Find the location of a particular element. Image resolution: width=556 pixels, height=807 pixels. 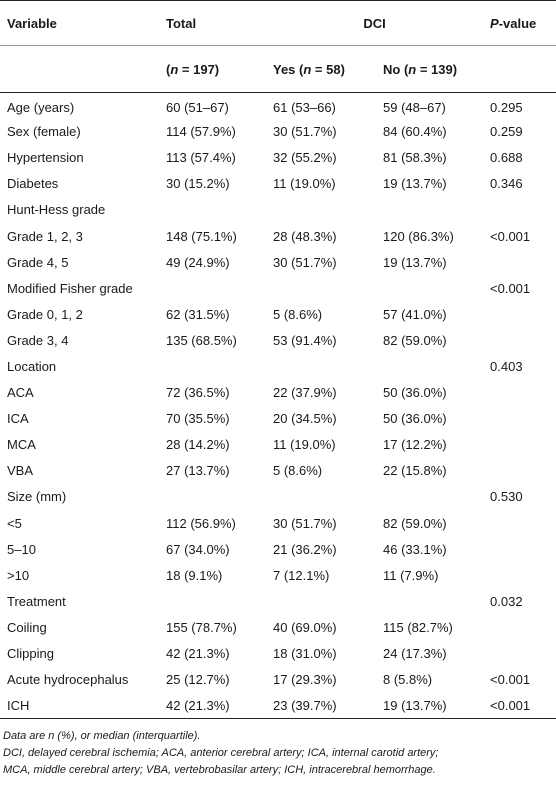

cell-pvalue: 0.530 is located at coordinates (506, 497).